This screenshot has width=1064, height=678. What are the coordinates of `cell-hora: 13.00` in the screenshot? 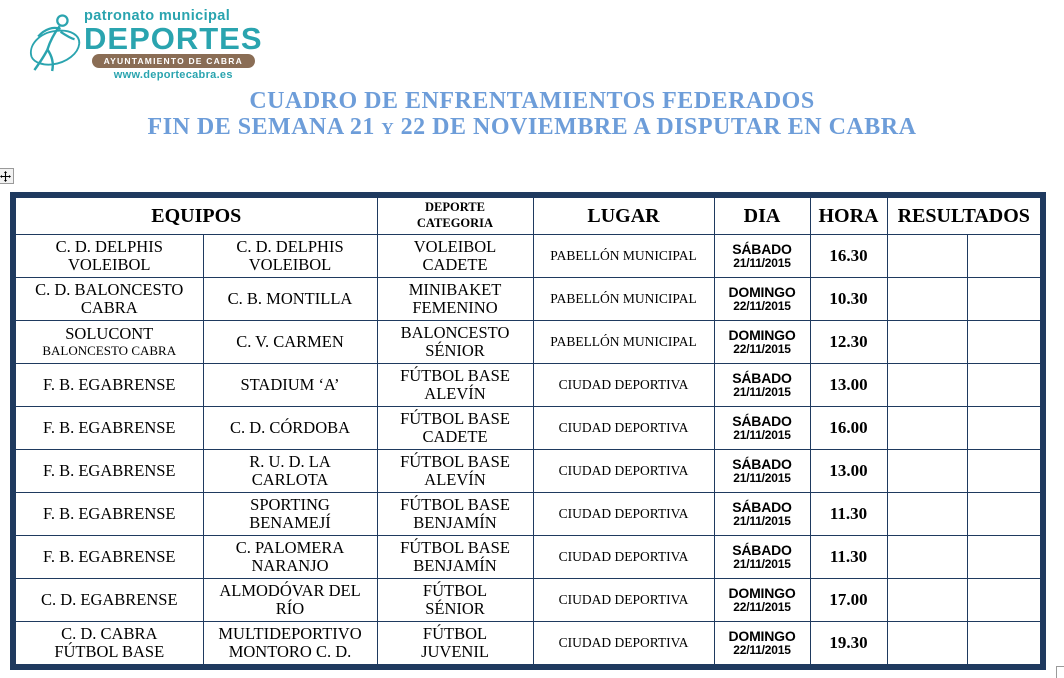 It's located at (848, 471).